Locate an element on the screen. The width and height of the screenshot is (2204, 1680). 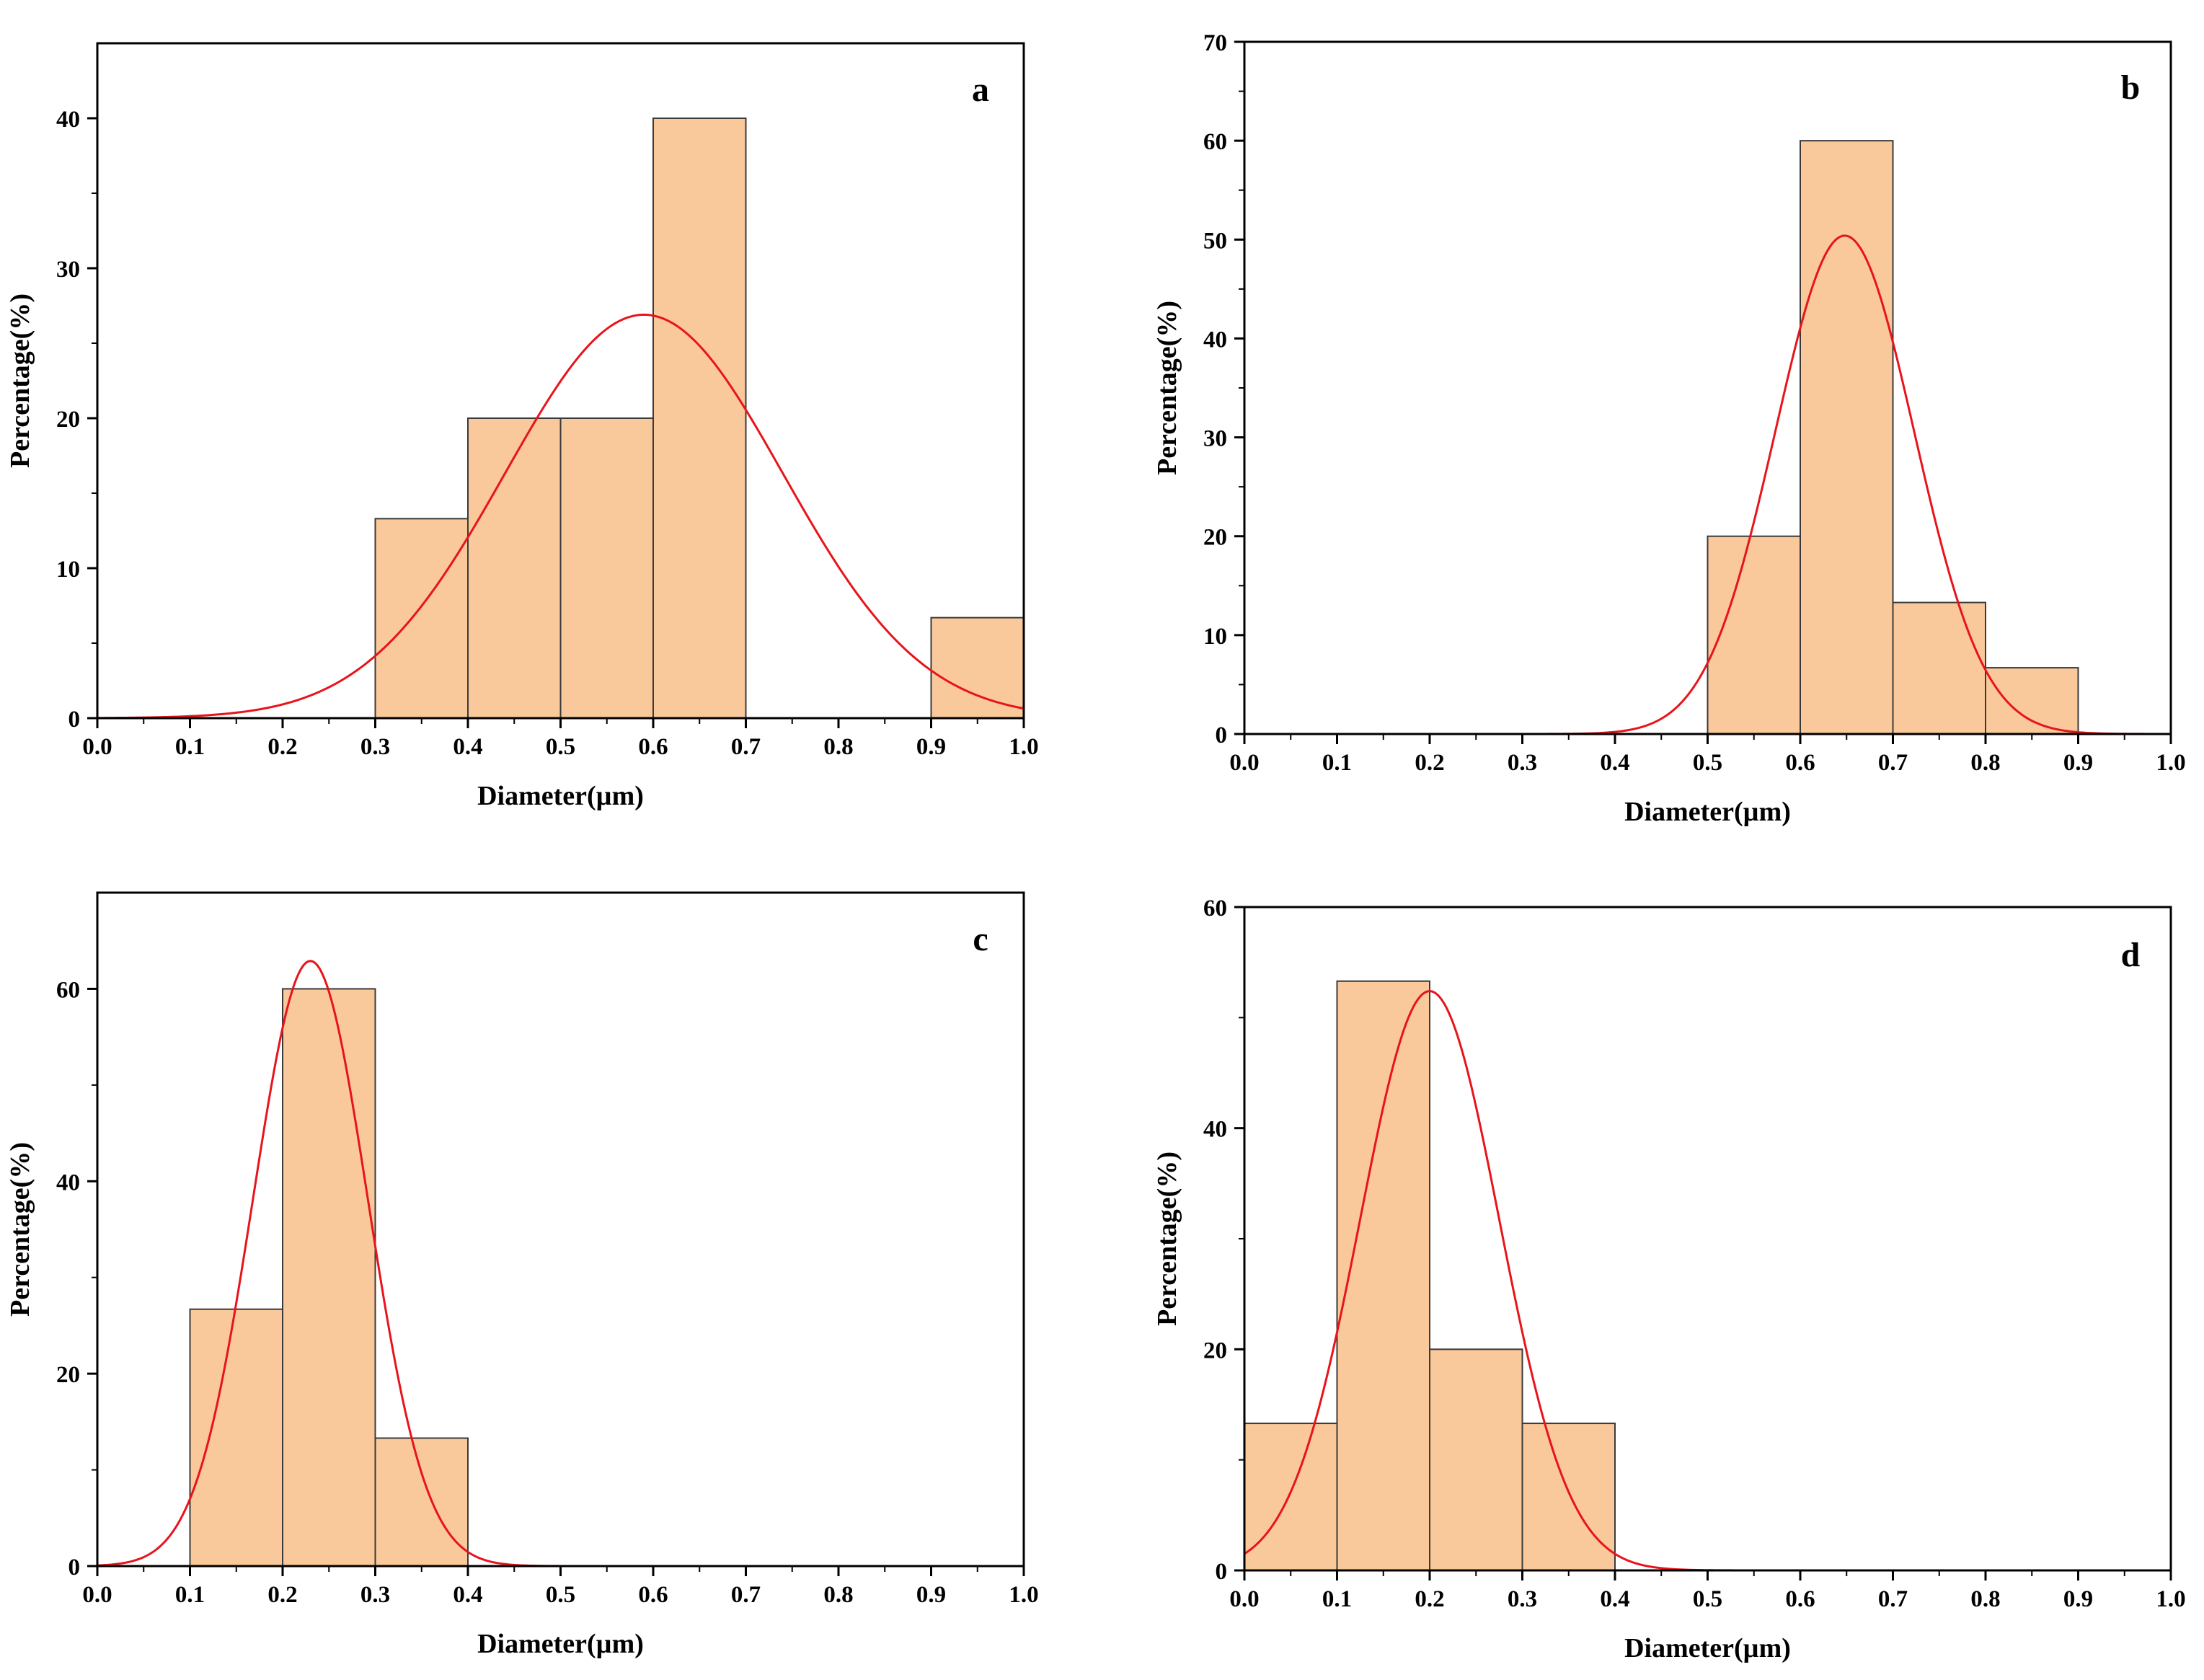
panel-label: c is located at coordinates (981, 939).